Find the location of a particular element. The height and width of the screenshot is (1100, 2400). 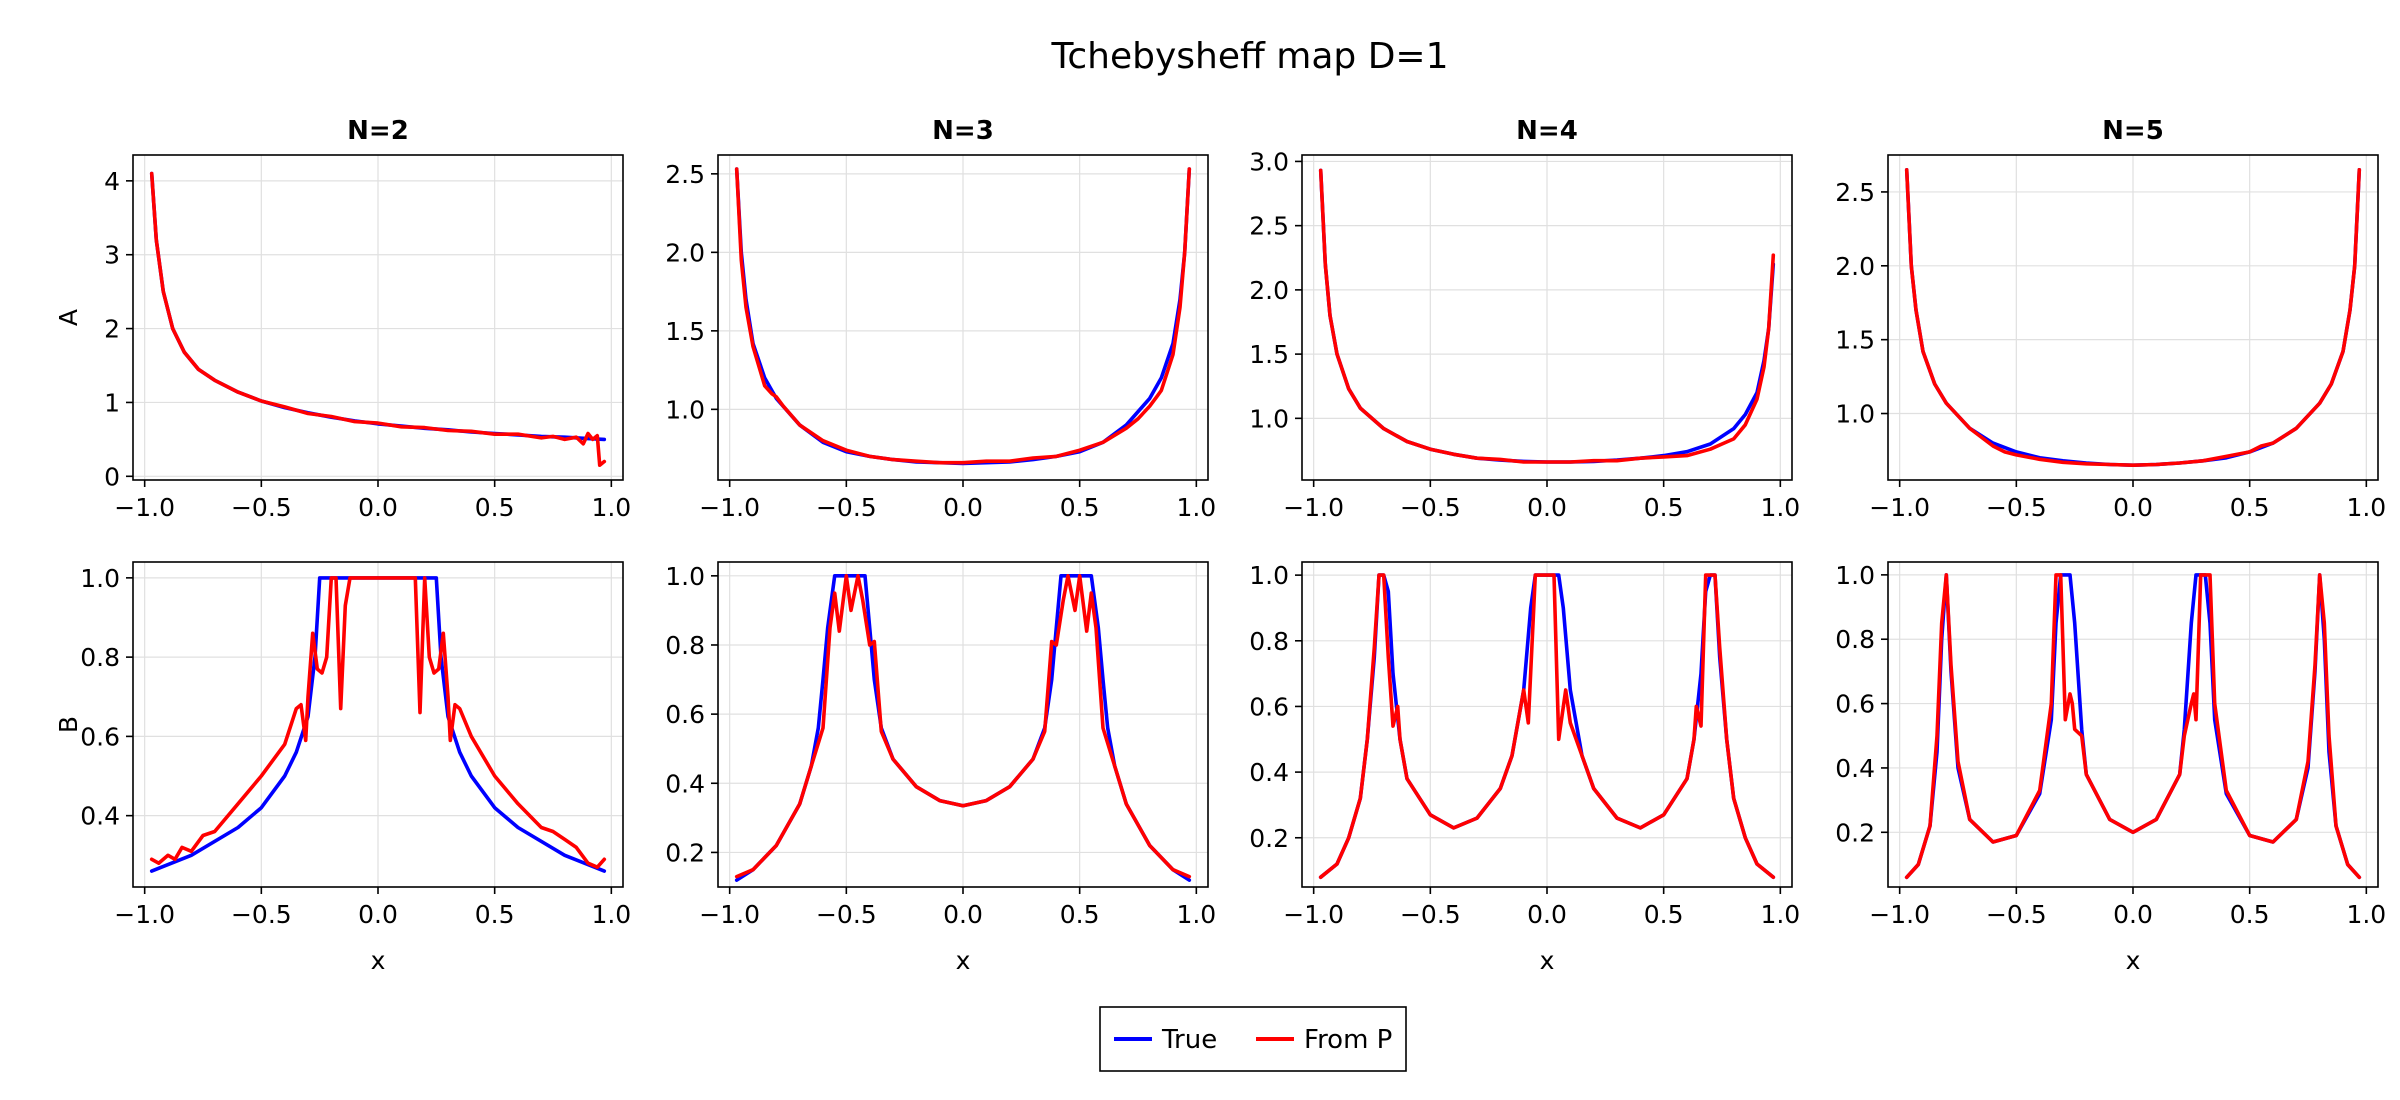

panel-r1c2: −1.0 −0.5 0.0 0.5 1.0 0.2 0.4 0.6 0.8 1.0 x is located at coordinates (1524, 768).